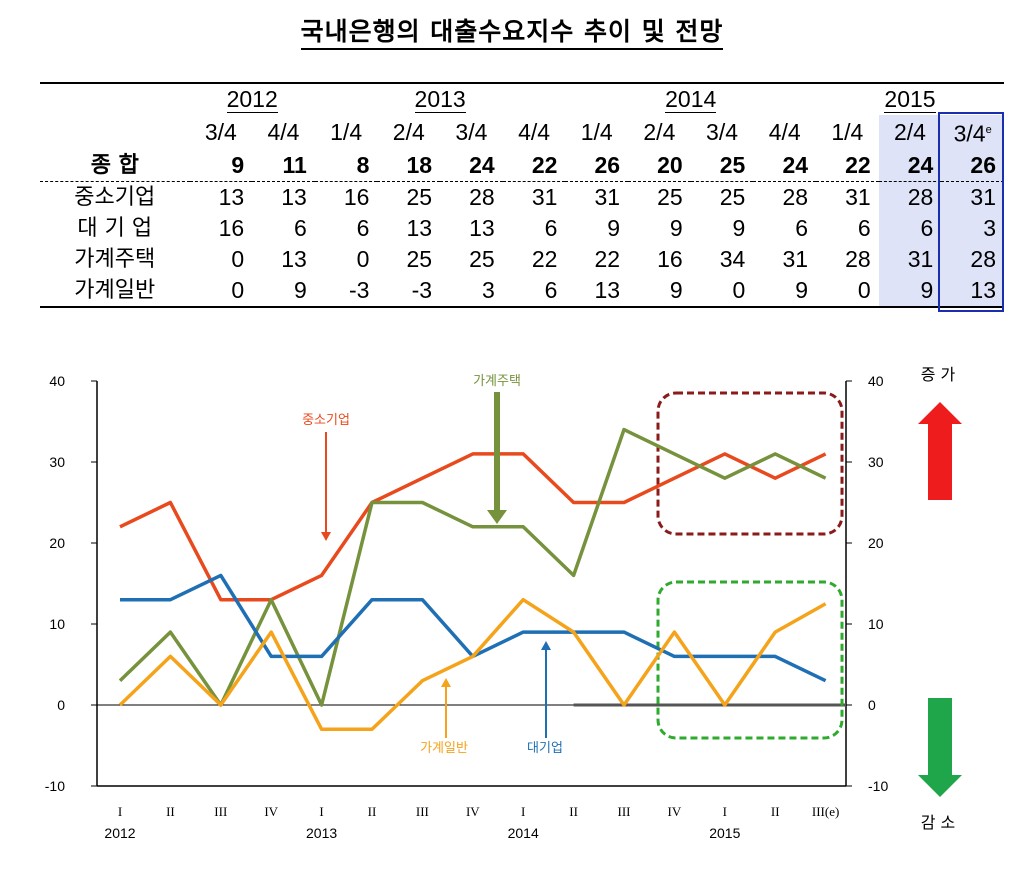 The height and width of the screenshot is (869, 1024). What do you see at coordinates (57, 543) in the screenshot?
I see `y-tick-label-left: 20` at bounding box center [57, 543].